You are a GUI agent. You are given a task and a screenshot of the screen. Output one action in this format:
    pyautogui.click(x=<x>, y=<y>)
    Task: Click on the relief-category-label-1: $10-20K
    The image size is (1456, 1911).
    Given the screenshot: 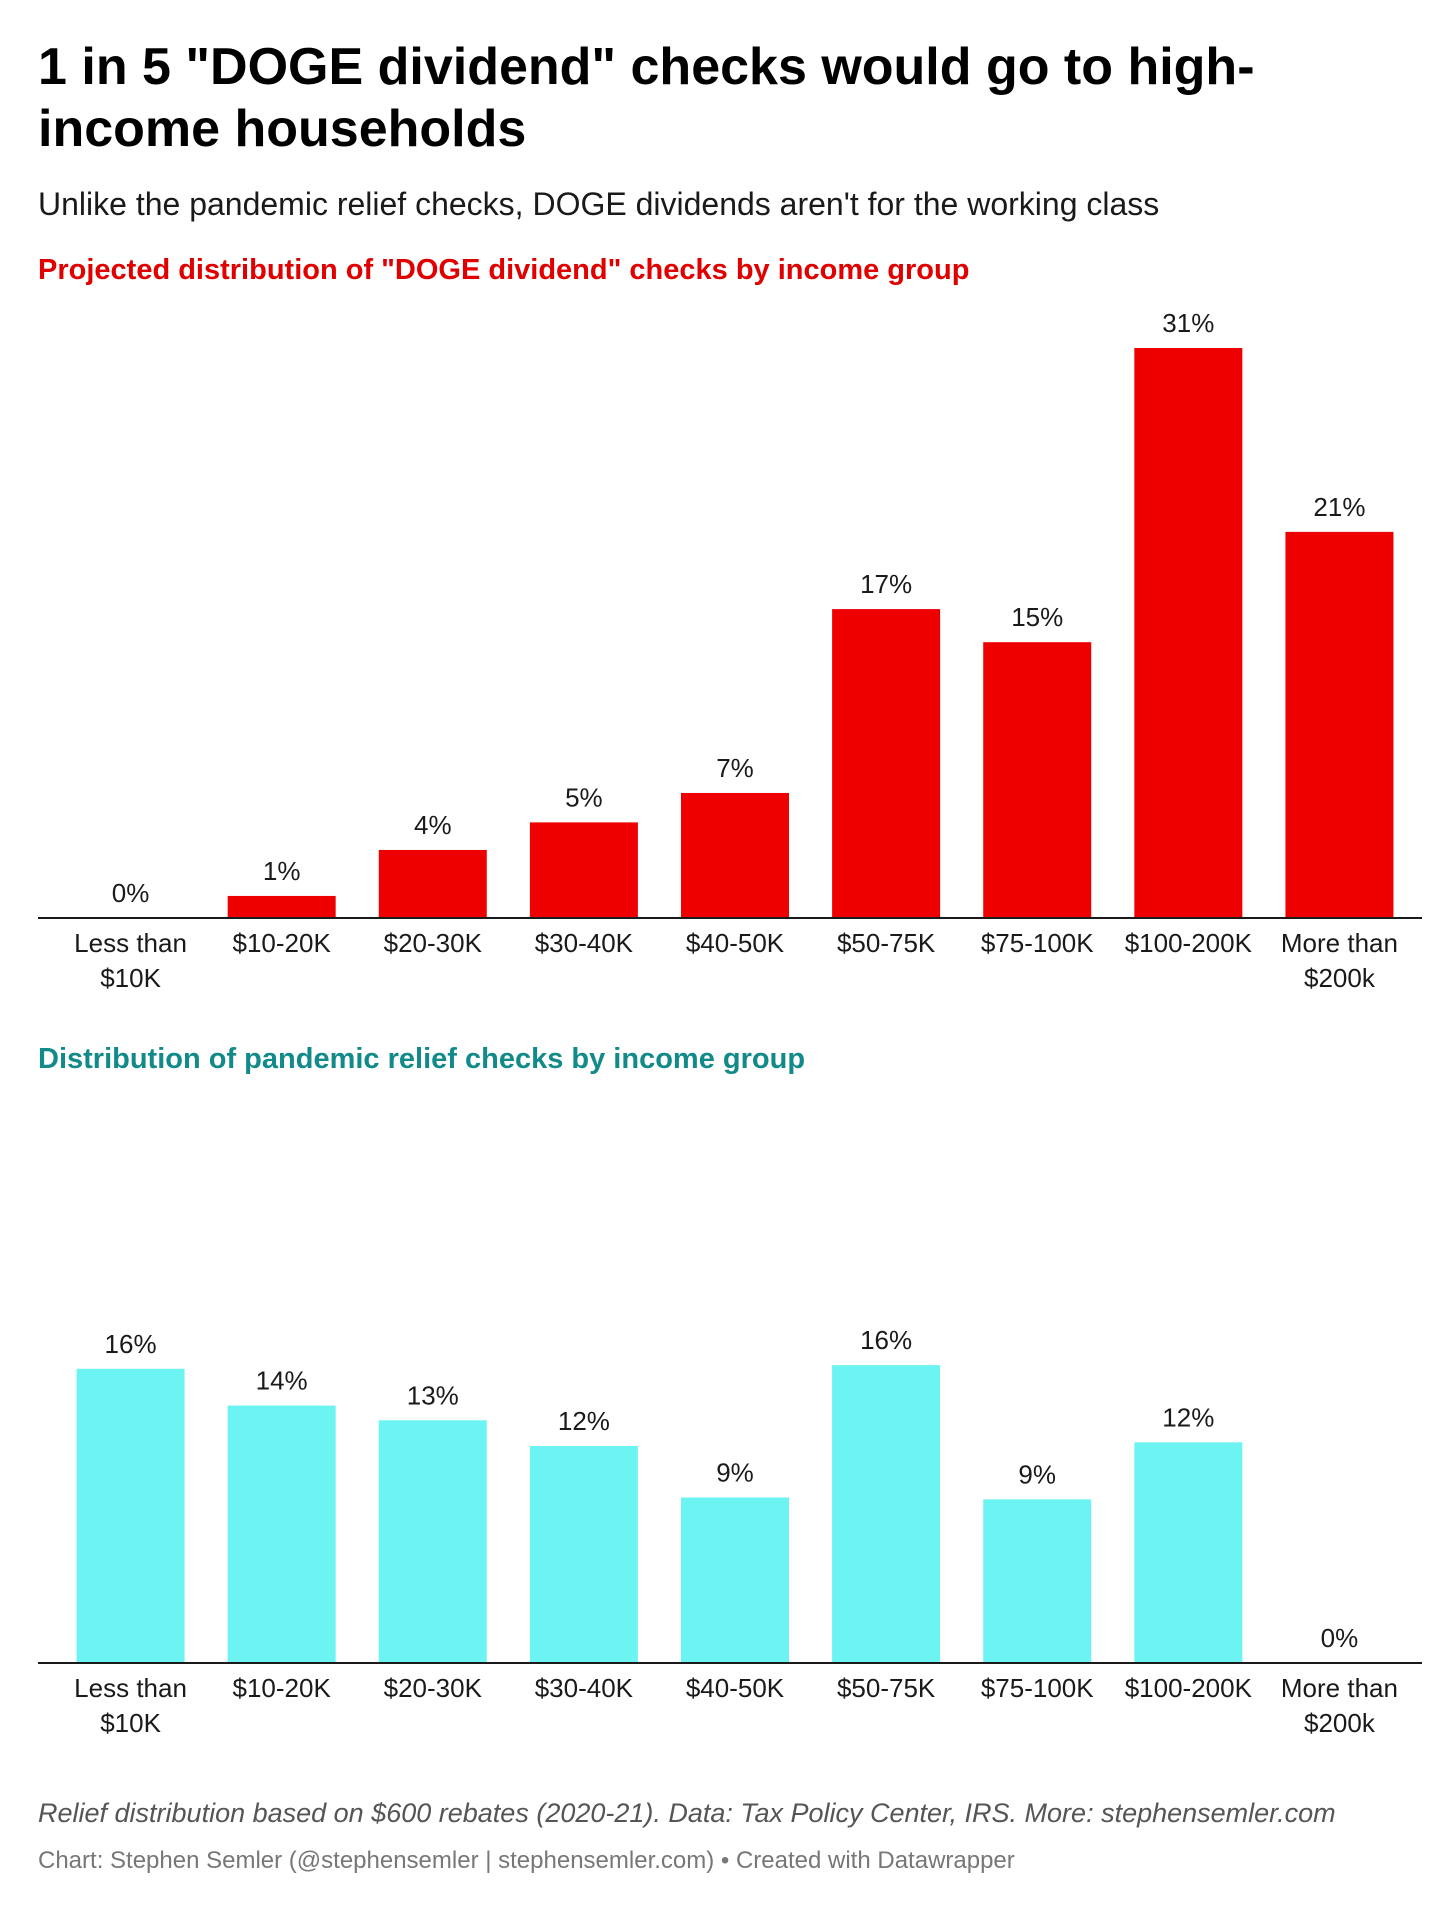 What is the action you would take?
    pyautogui.click(x=282, y=1688)
    